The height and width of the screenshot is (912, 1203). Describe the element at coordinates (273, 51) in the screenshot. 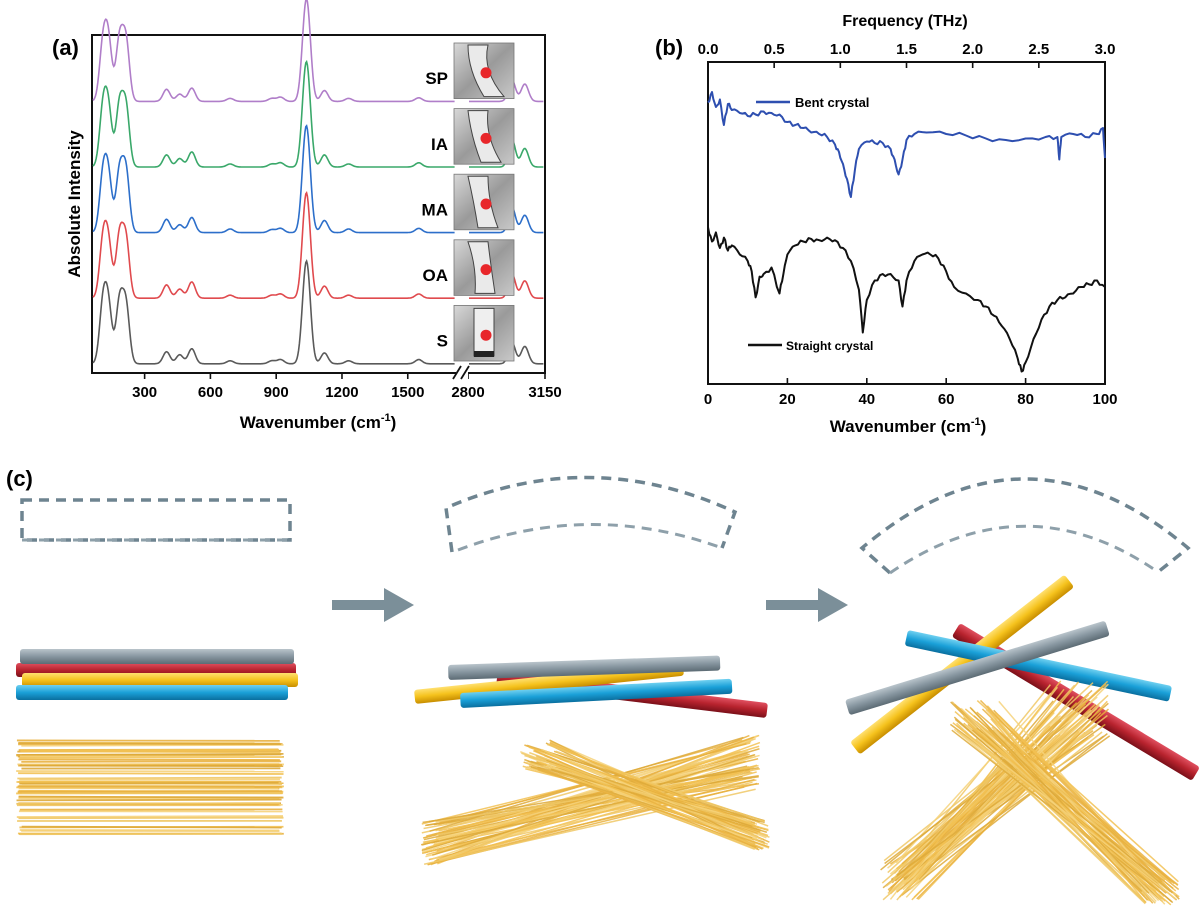

I see `spectrum-line-sp` at that location.